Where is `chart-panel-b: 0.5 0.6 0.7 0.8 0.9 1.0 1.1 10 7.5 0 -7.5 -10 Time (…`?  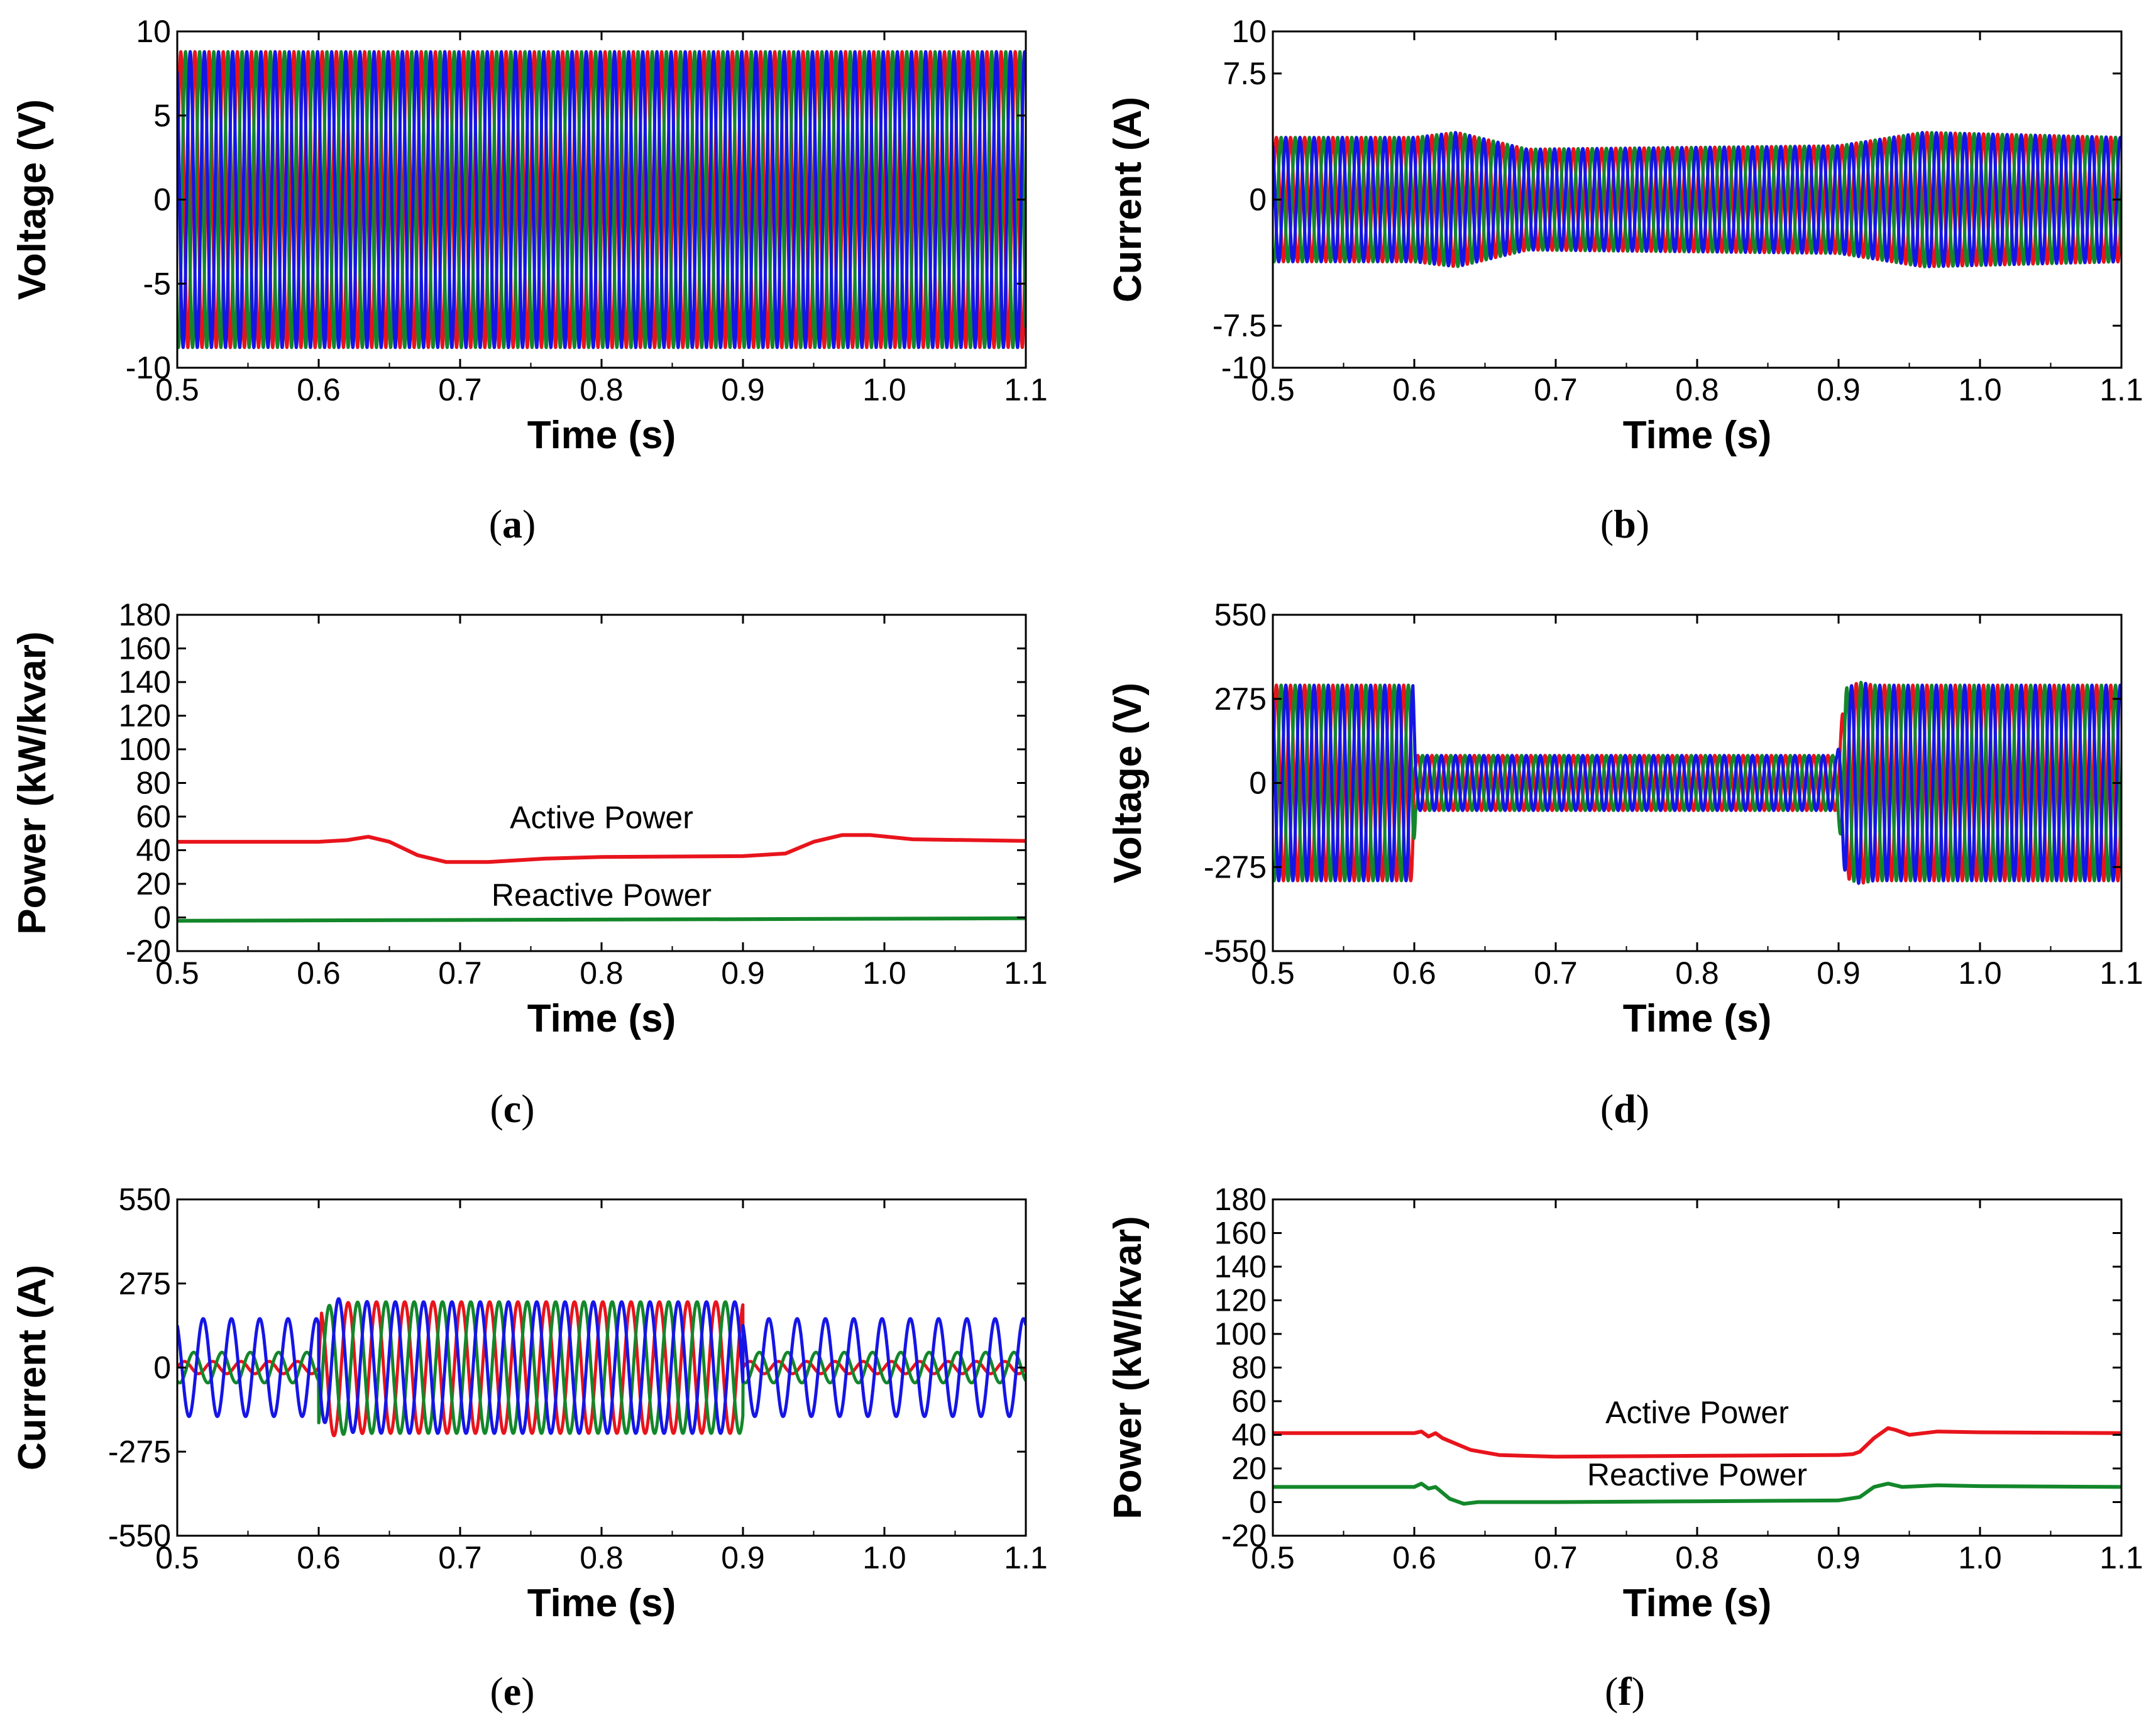
chart-panel-b: 0.5 0.6 0.7 0.8 0.9 1.0 1.1 10 7.5 0 -7.5 -10 Time (… is located at coordinates (1624, 280).